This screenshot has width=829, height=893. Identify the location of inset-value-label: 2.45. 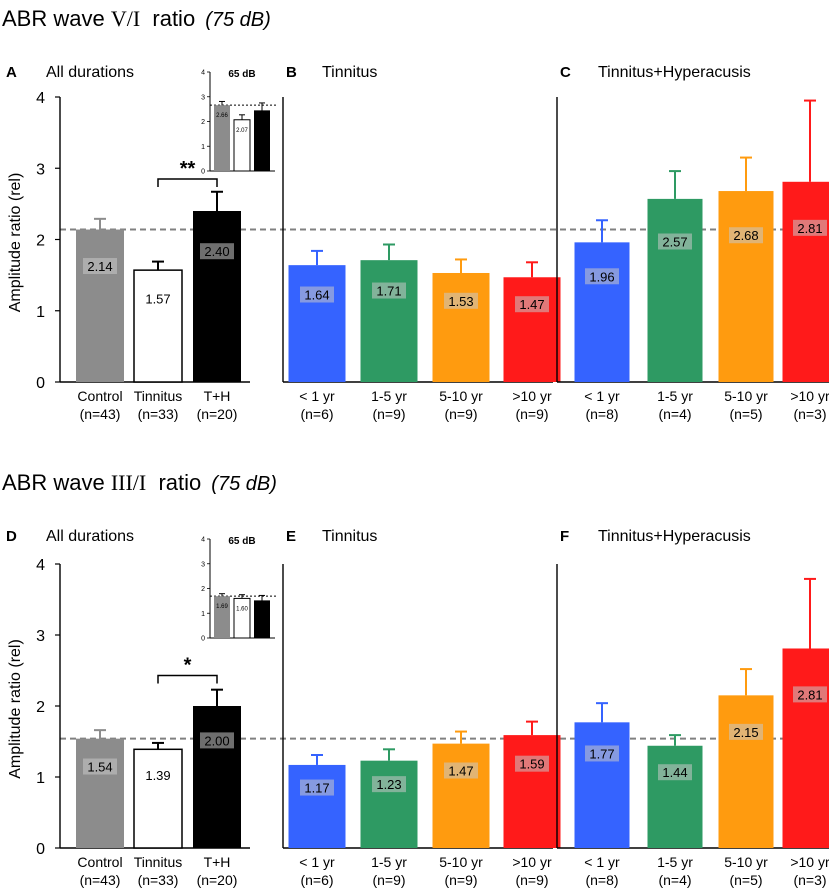
(262, 121).